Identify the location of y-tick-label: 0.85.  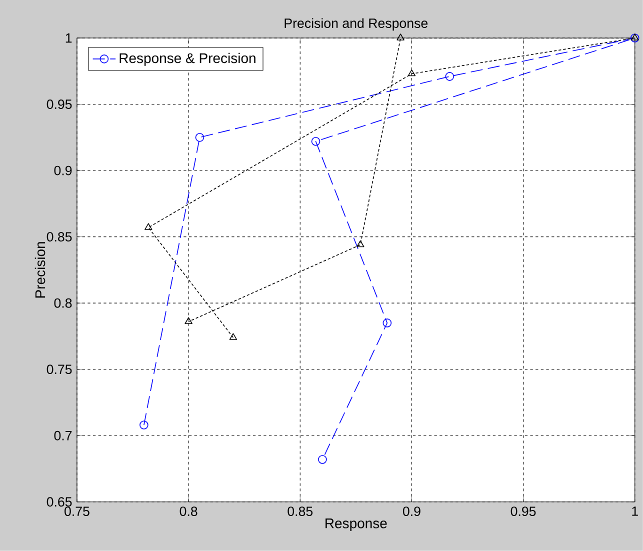
(59, 237).